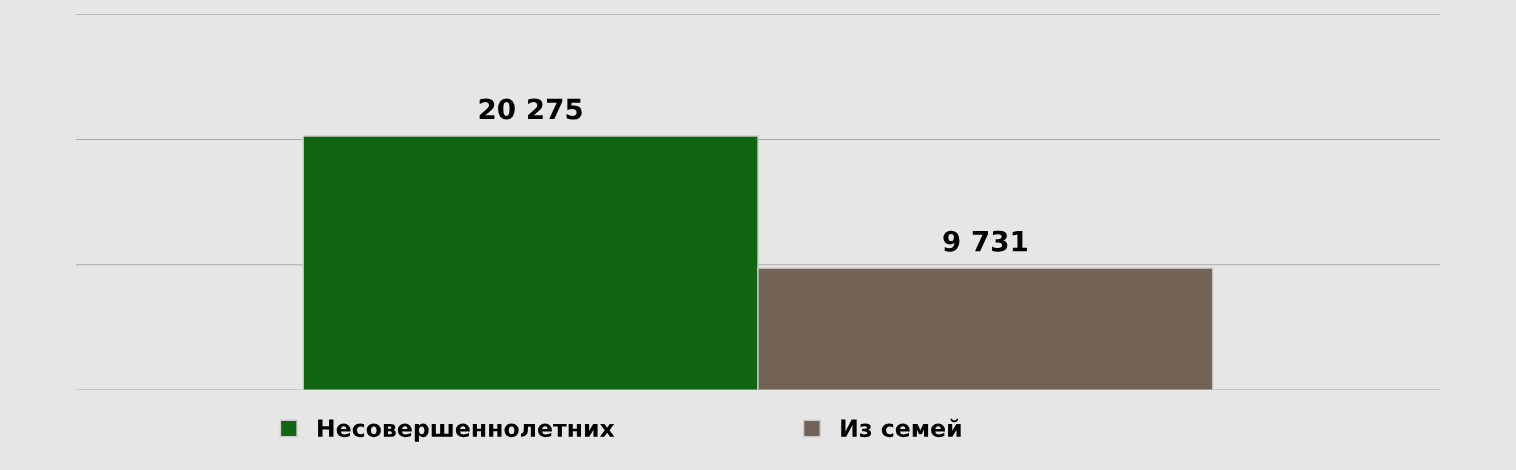 This screenshot has width=1516, height=470. I want to click on legend-label: Несовершеннолетних, so click(466, 430).